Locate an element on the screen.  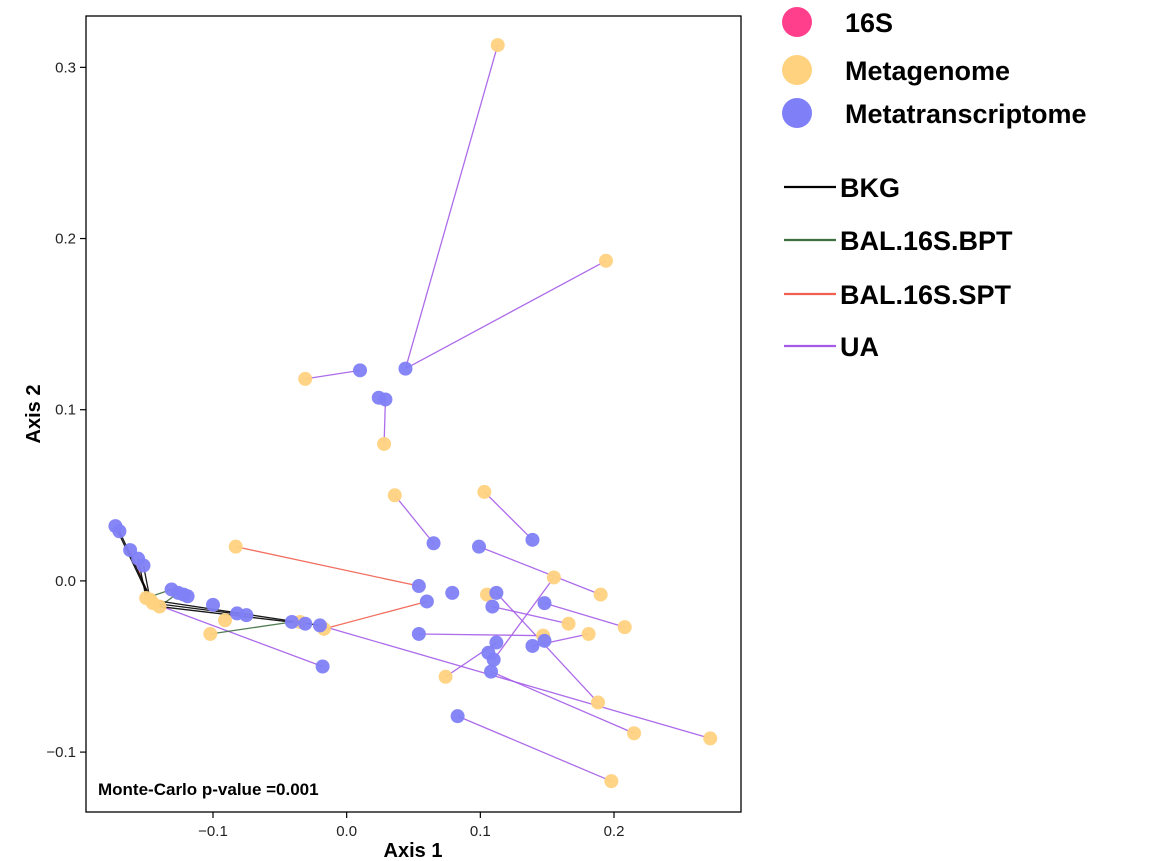
x-tick-label: −0.1 is located at coordinates (213, 831).